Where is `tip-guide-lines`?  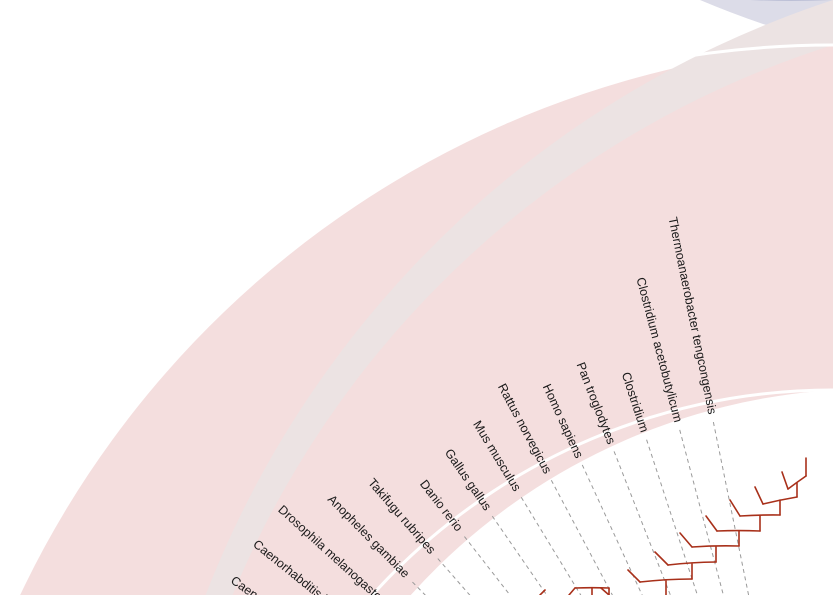
tip-guide-lines is located at coordinates (581, 508).